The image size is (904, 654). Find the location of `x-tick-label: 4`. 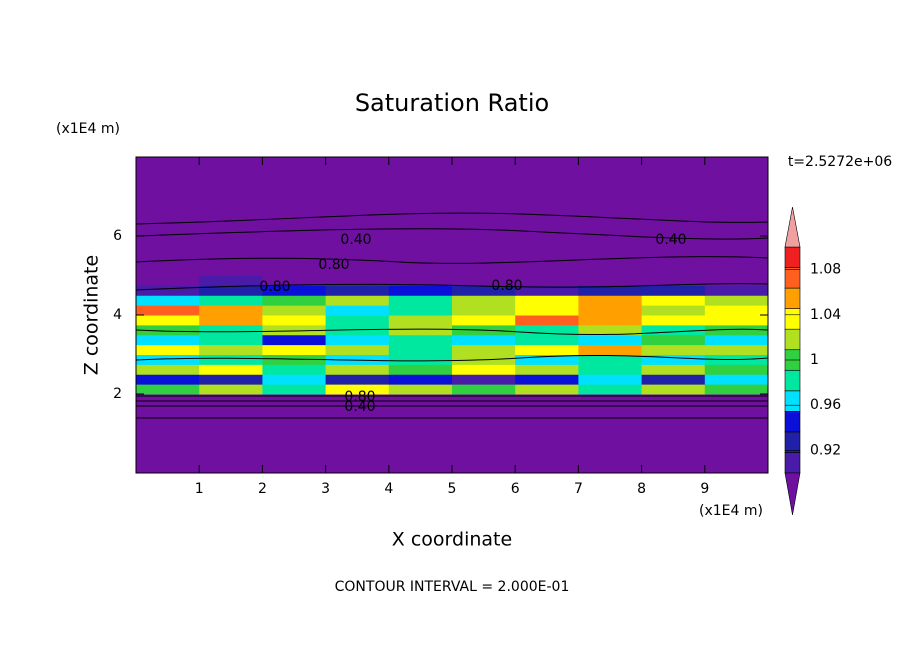

x-tick-label: 4 is located at coordinates (388, 489).